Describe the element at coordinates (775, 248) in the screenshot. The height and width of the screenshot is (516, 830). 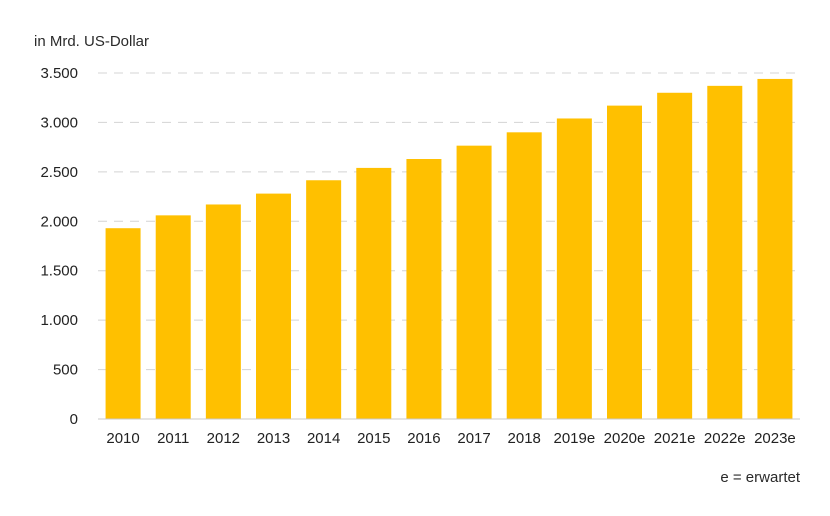
I see `bar-2023e` at that location.